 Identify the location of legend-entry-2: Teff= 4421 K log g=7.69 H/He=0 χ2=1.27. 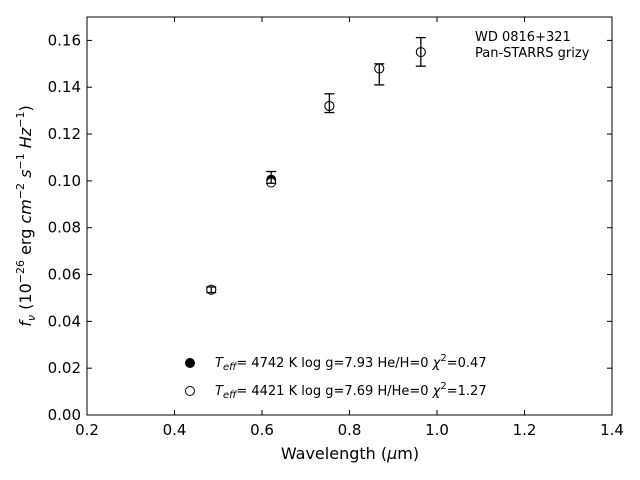
(351, 391).